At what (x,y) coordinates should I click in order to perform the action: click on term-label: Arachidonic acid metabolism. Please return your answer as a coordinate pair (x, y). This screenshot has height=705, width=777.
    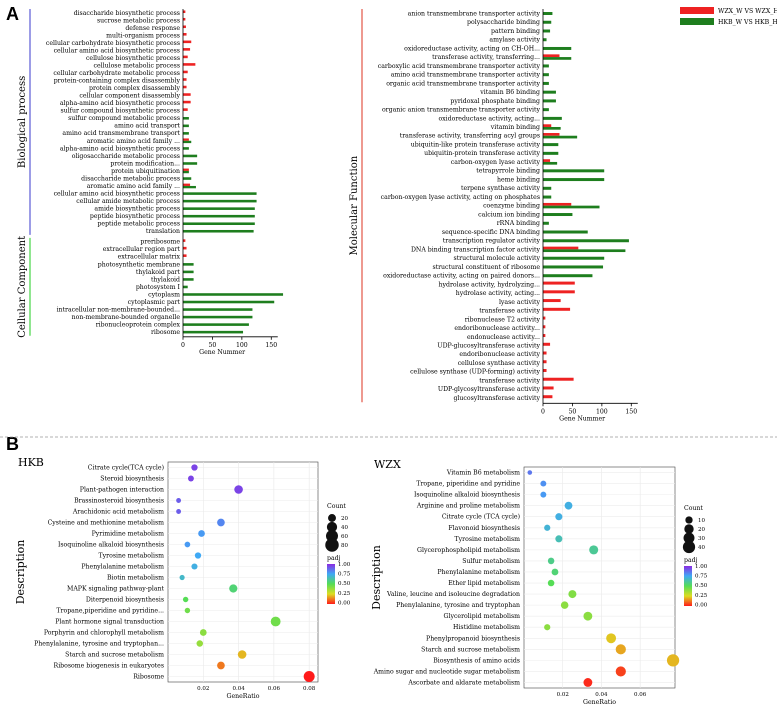
    Looking at the image, I should click on (118, 512).